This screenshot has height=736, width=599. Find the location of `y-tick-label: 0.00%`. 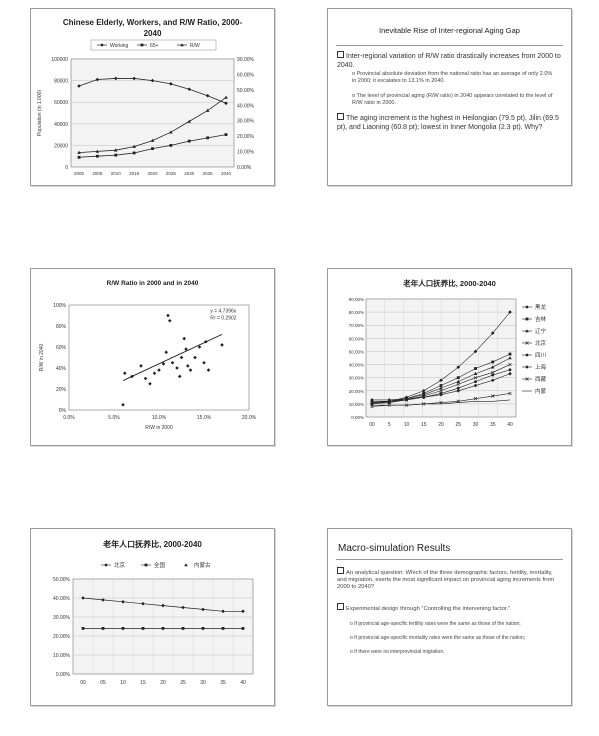

y-tick-label: 0.00% is located at coordinates (357, 417).